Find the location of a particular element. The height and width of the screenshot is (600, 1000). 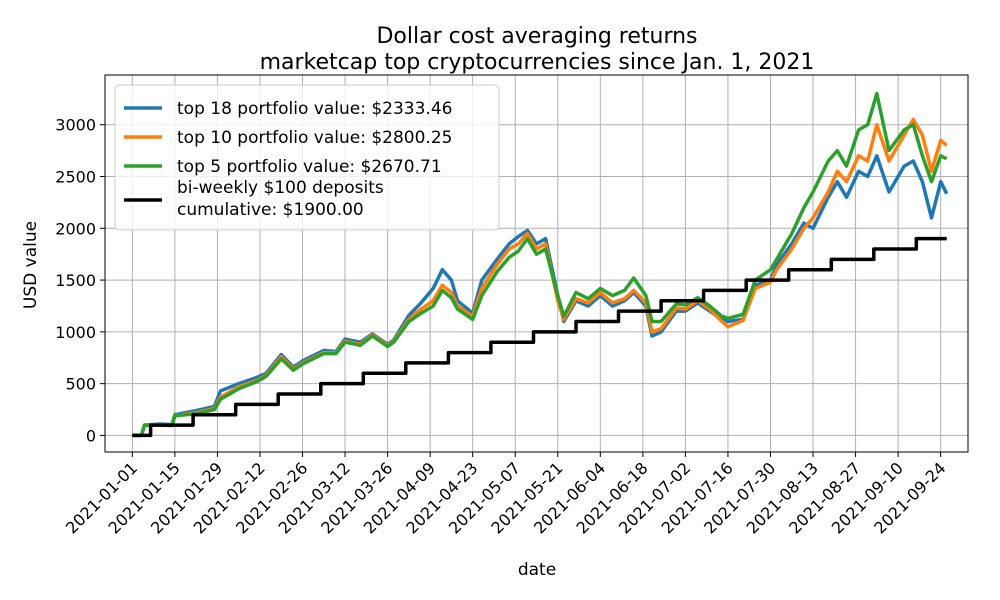

legend-box is located at coordinates (307, 157).